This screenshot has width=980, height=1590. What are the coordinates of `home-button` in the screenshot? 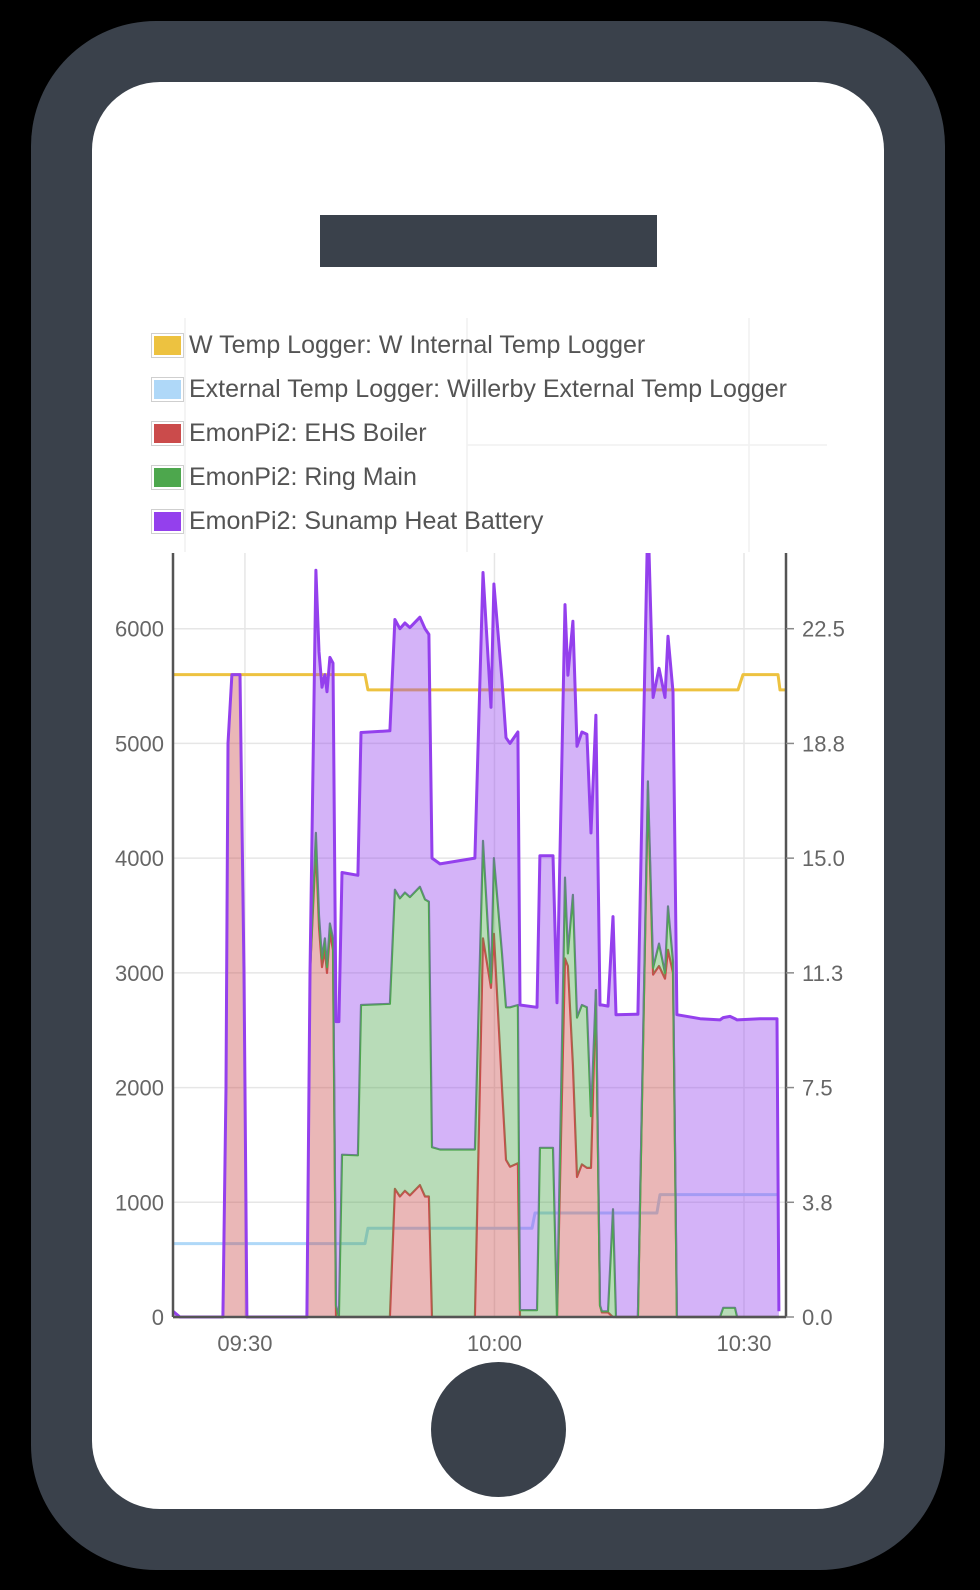 It's located at (498, 1429).